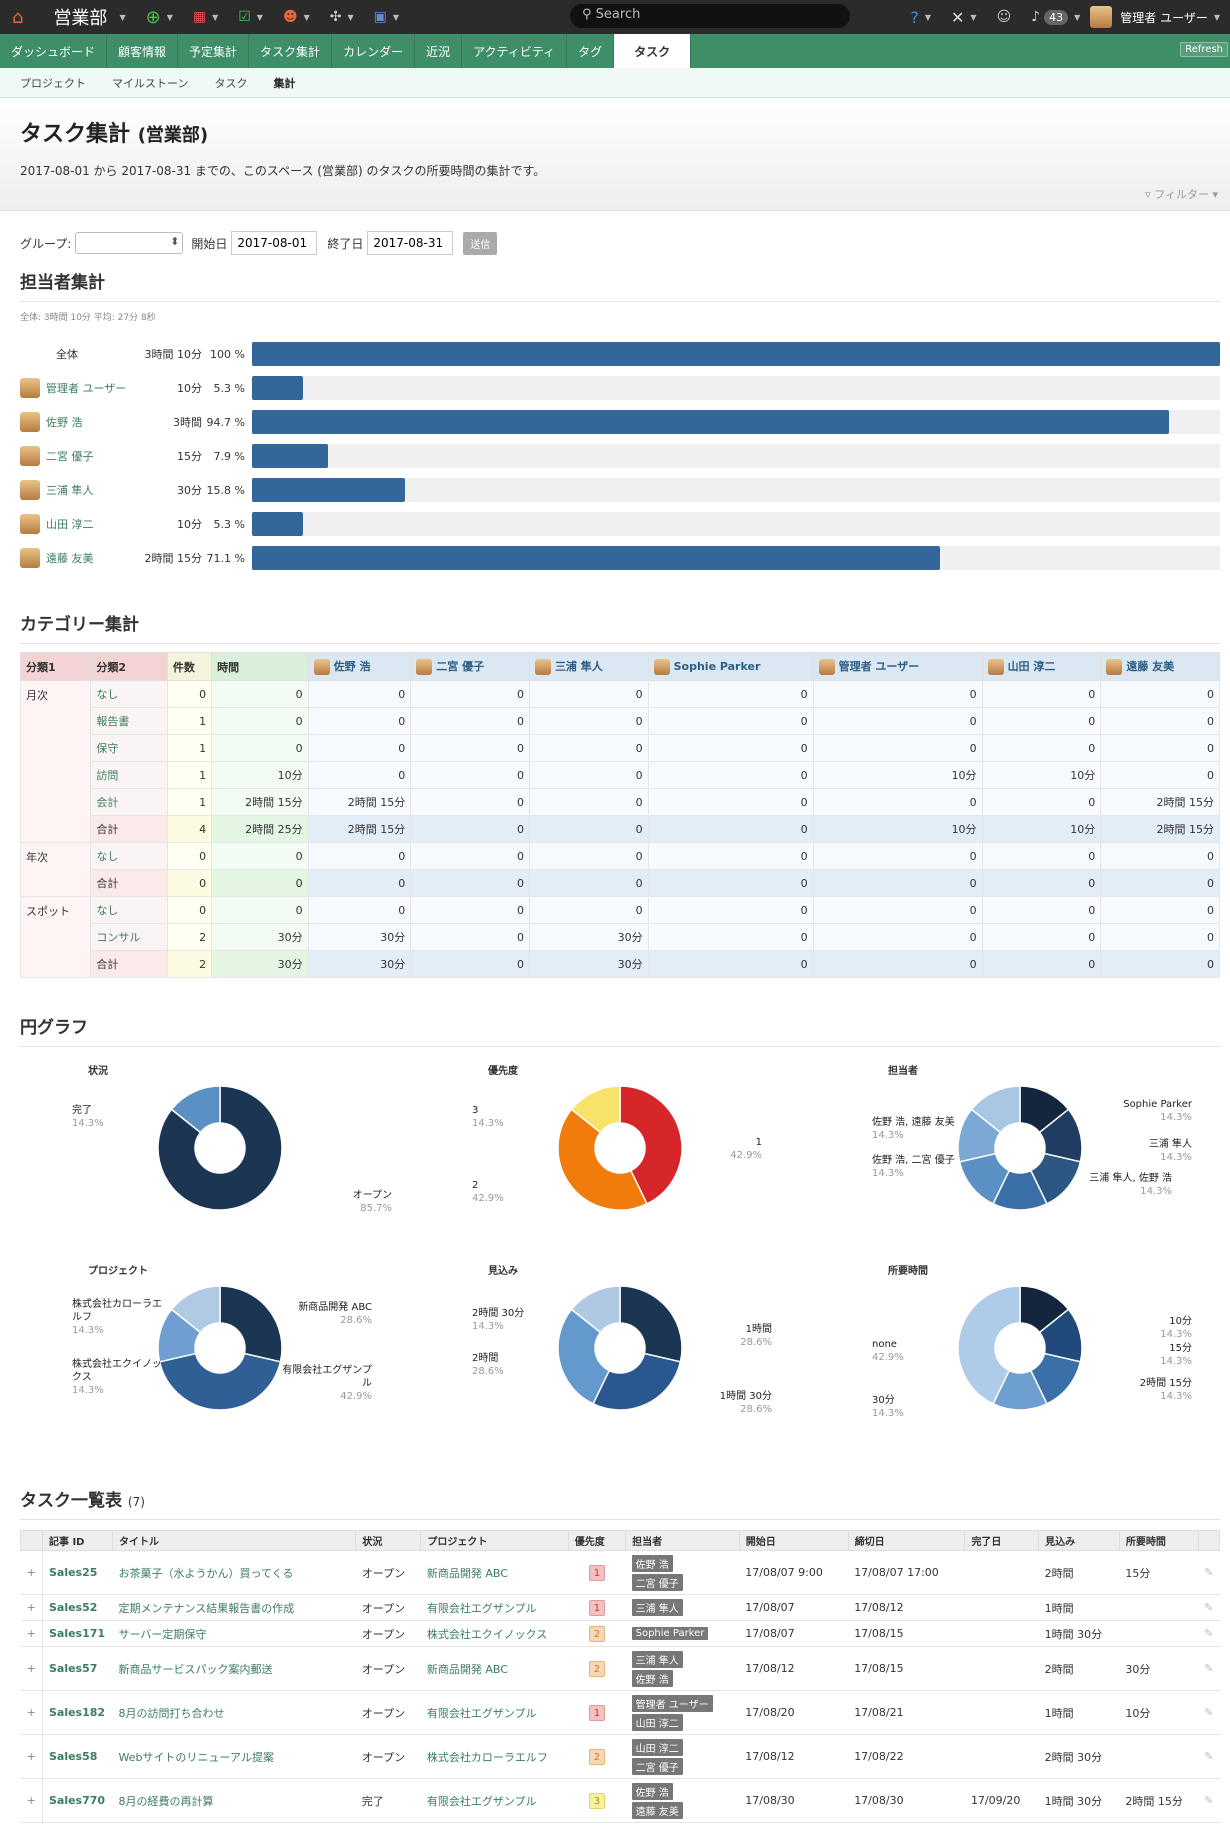  What do you see at coordinates (1101, 17) in the screenshot?
I see `user-avatar` at bounding box center [1101, 17].